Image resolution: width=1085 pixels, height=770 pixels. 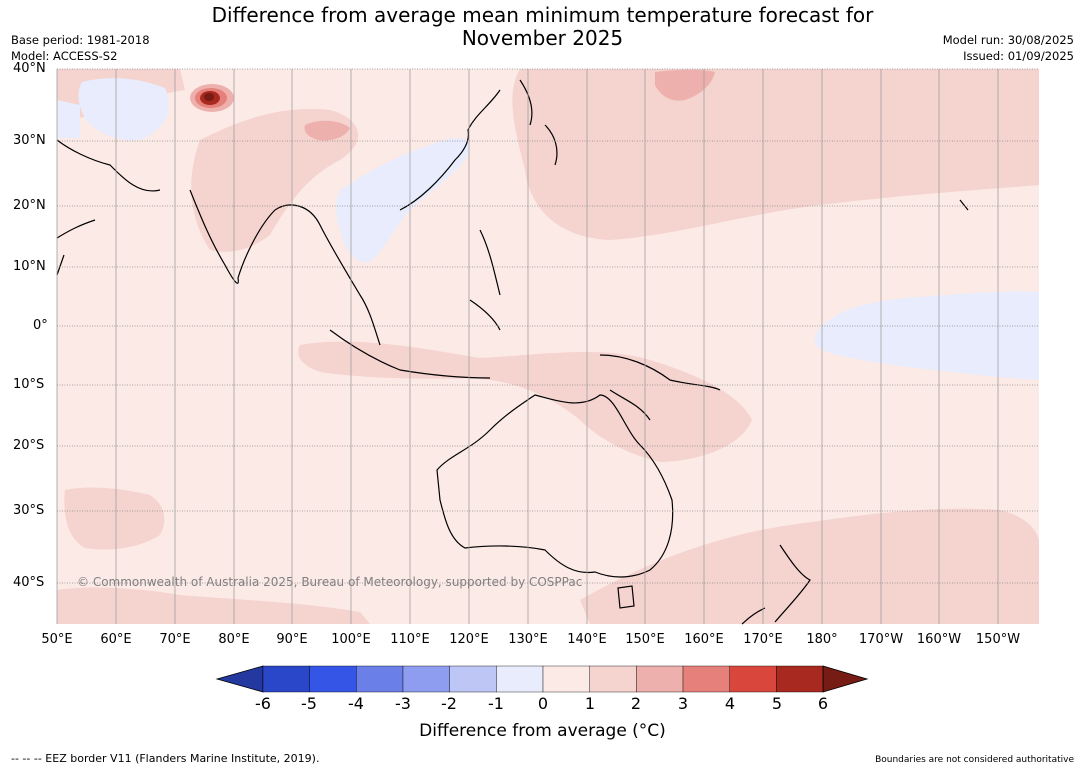 I want to click on coastline-arabia, so click(x=108, y=165).